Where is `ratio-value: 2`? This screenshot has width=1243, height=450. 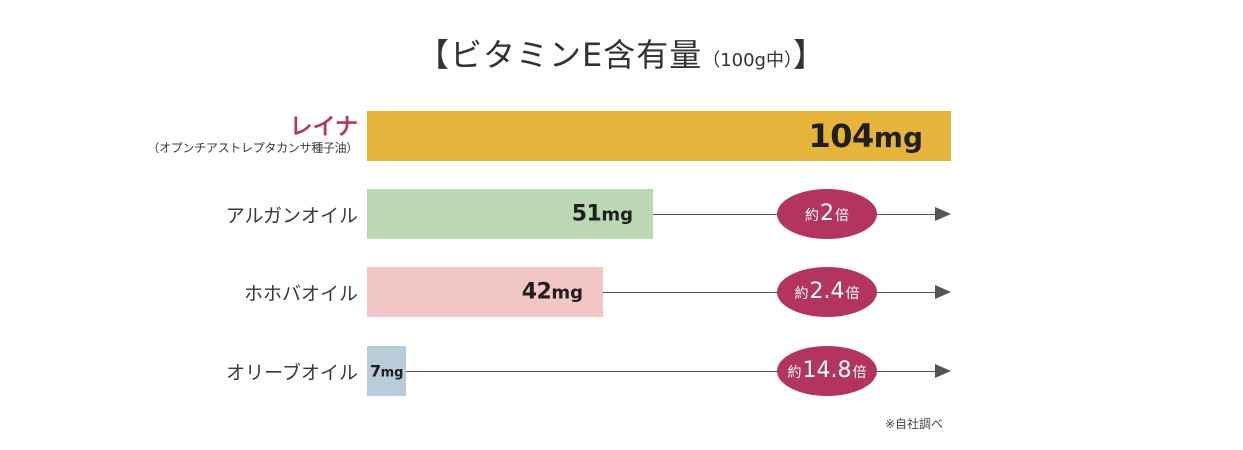 ratio-value: 2 is located at coordinates (827, 213).